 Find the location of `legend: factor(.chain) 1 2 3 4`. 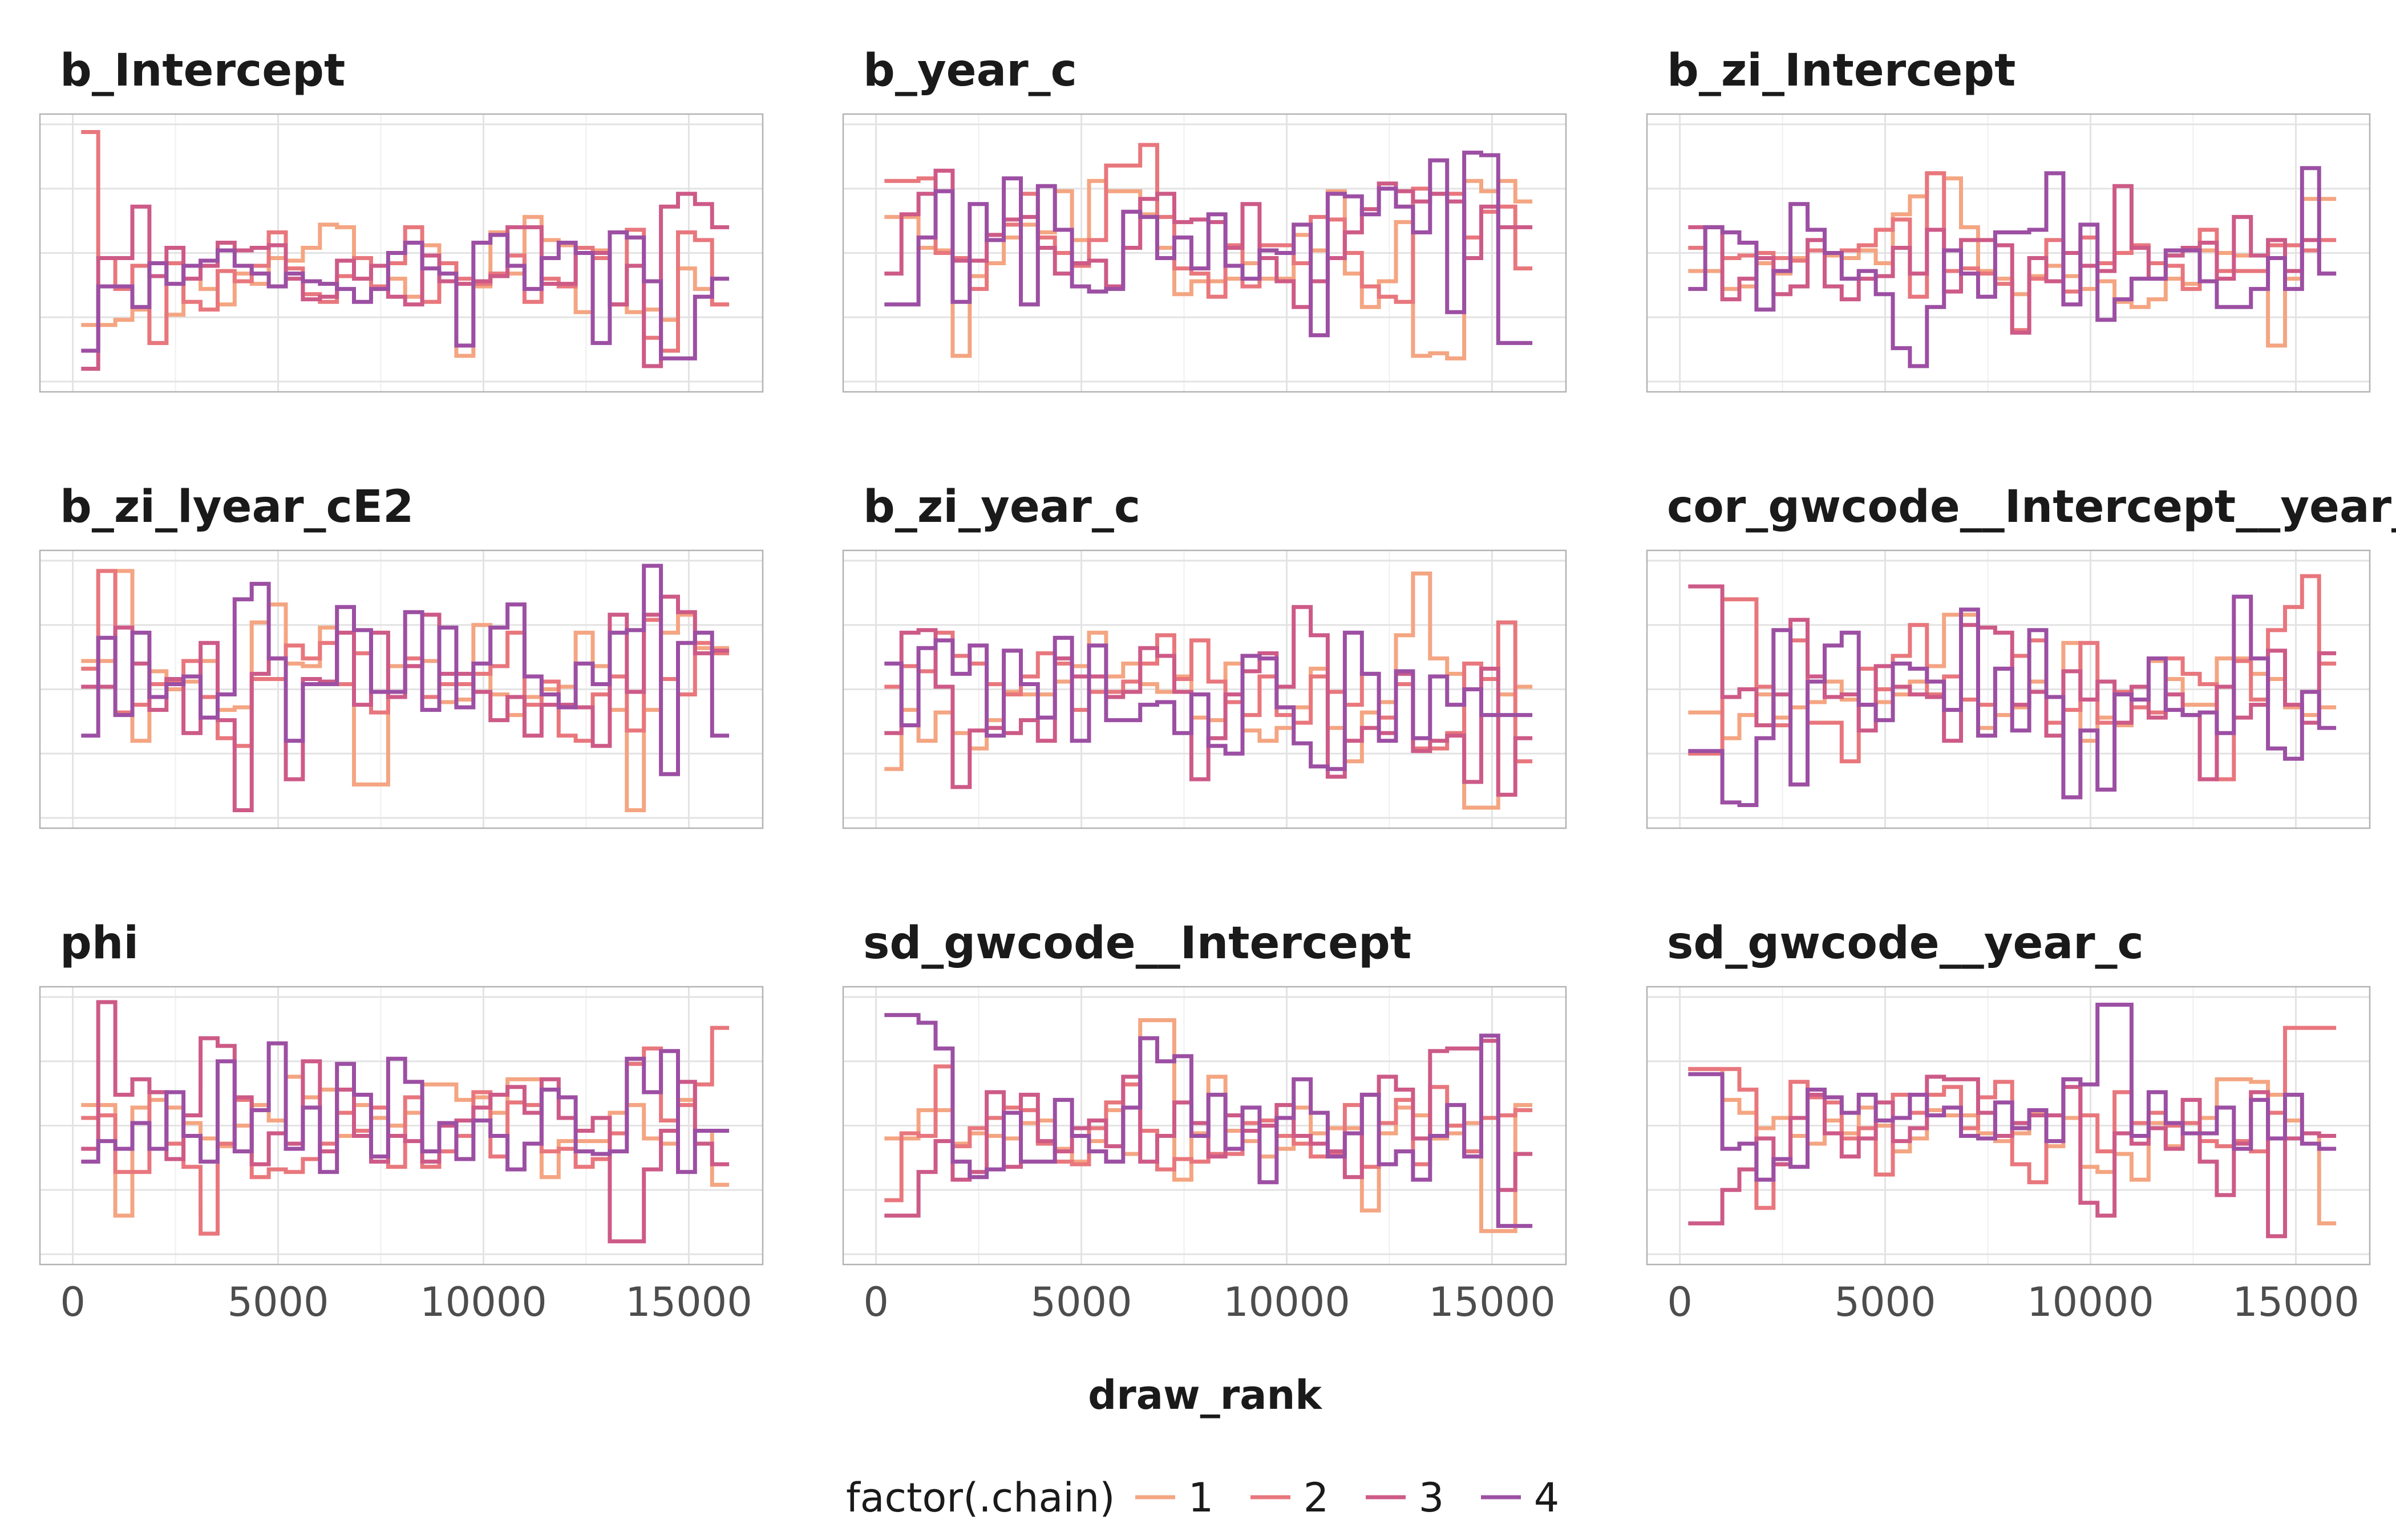

legend: factor(.chain) 1 2 3 4 is located at coordinates (1203, 1497).